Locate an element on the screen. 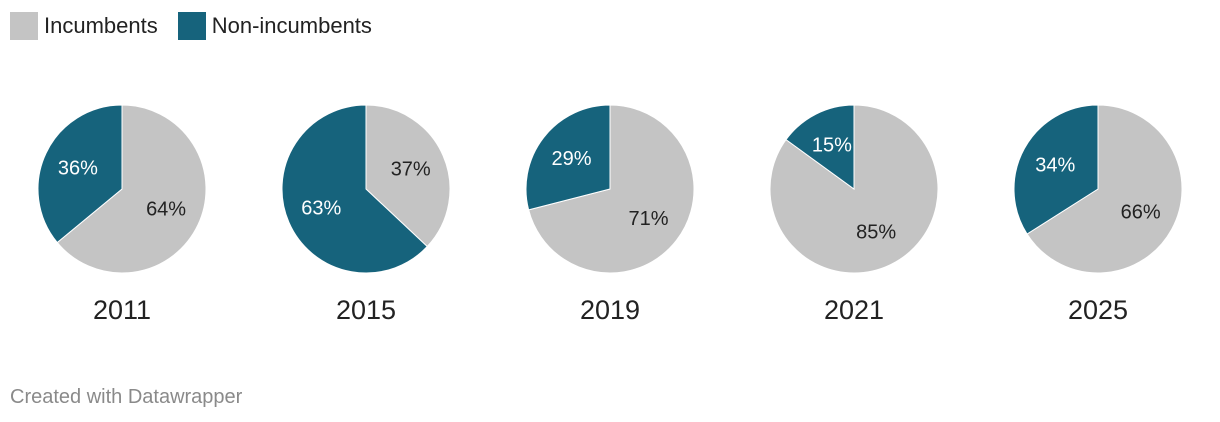 This screenshot has width=1220, height=422. pie-slice-non-incumbents-2011 is located at coordinates (80, 174).